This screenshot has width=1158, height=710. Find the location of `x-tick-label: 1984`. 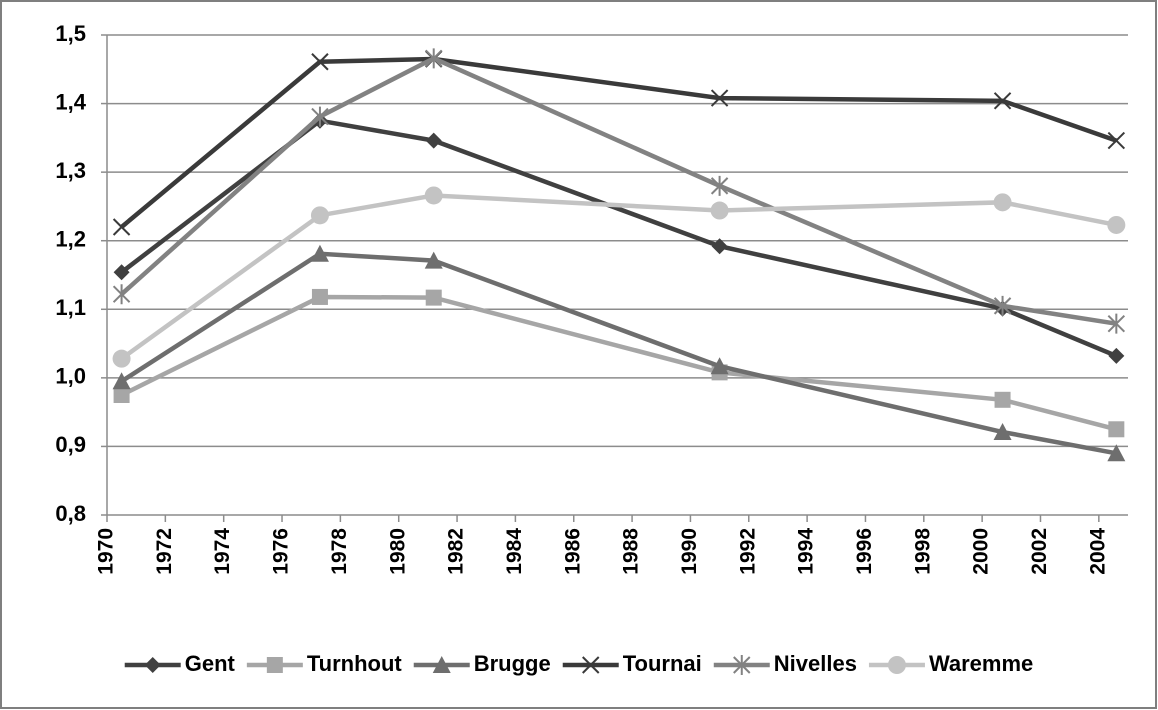

x-tick-label: 1984 is located at coordinates (514, 551).